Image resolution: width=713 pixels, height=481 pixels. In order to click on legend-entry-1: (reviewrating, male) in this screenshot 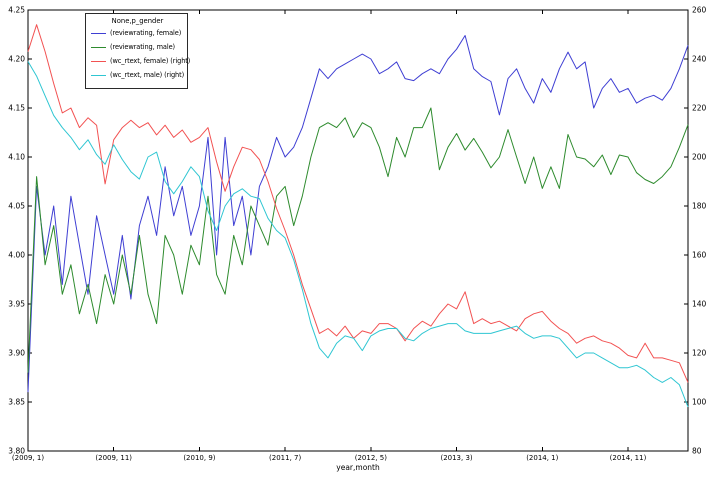, I will do `click(137, 47)`.